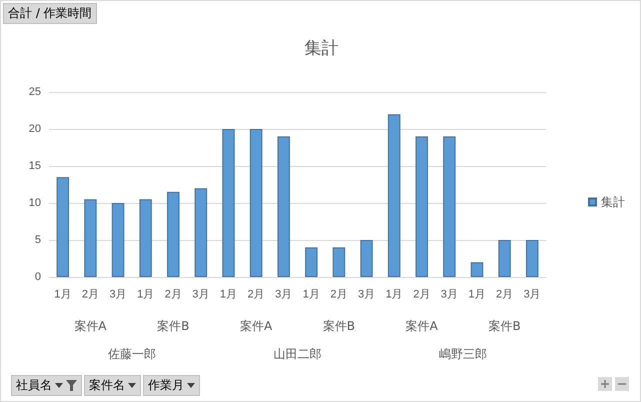 This screenshot has height=402, width=641. I want to click on text: 佐藤一郎, so click(132, 354).